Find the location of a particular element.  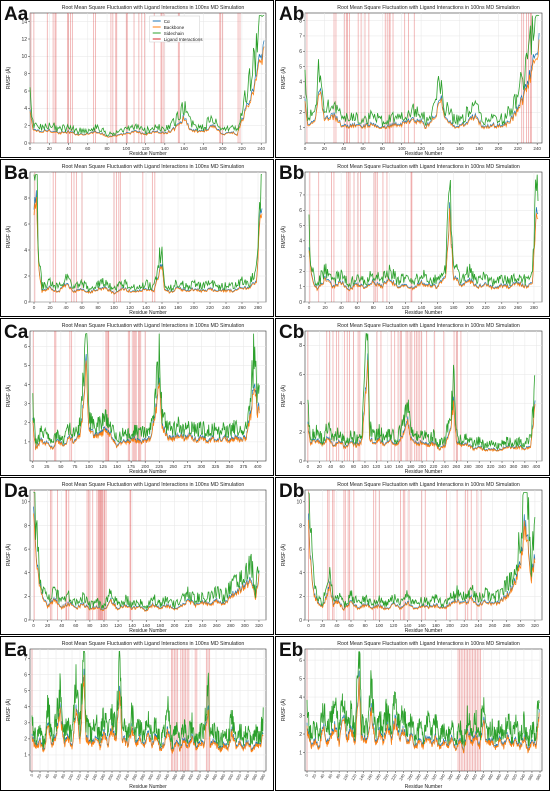

y-tick-label: 6 is located at coordinates (25, 550).